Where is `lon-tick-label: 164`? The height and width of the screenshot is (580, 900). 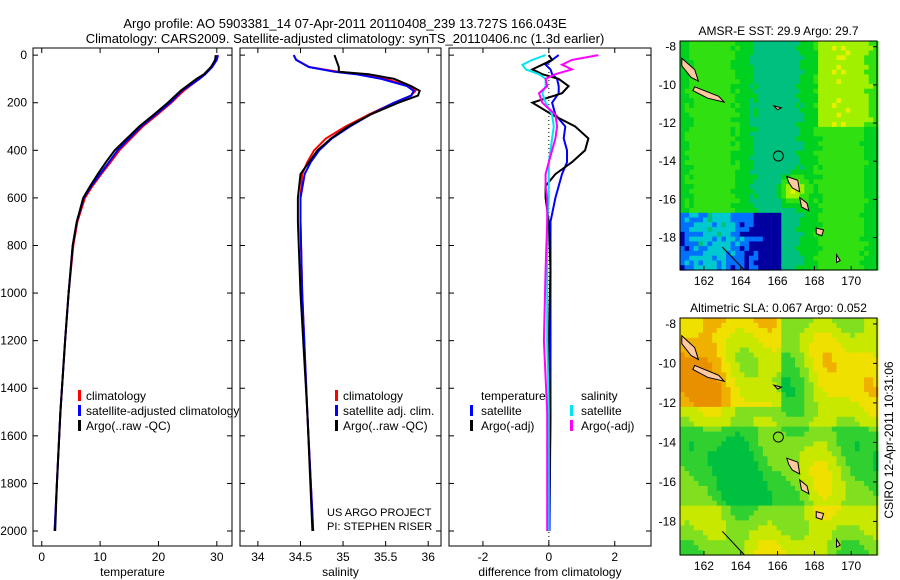
lon-tick-label: 164 is located at coordinates (741, 281).